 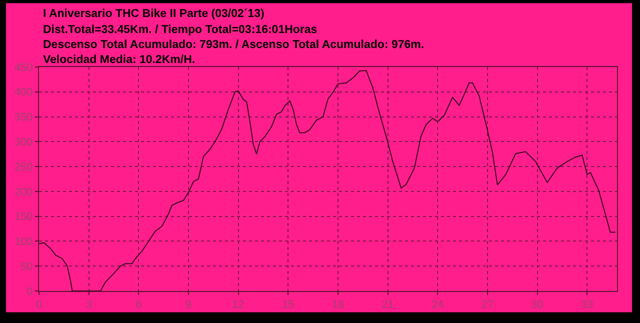 What do you see at coordinates (233, 45) in the screenshot?
I see `text: Descenso Total Acumulado: 793m. / Ascenso Total Acumulado: 976m.` at bounding box center [233, 45].